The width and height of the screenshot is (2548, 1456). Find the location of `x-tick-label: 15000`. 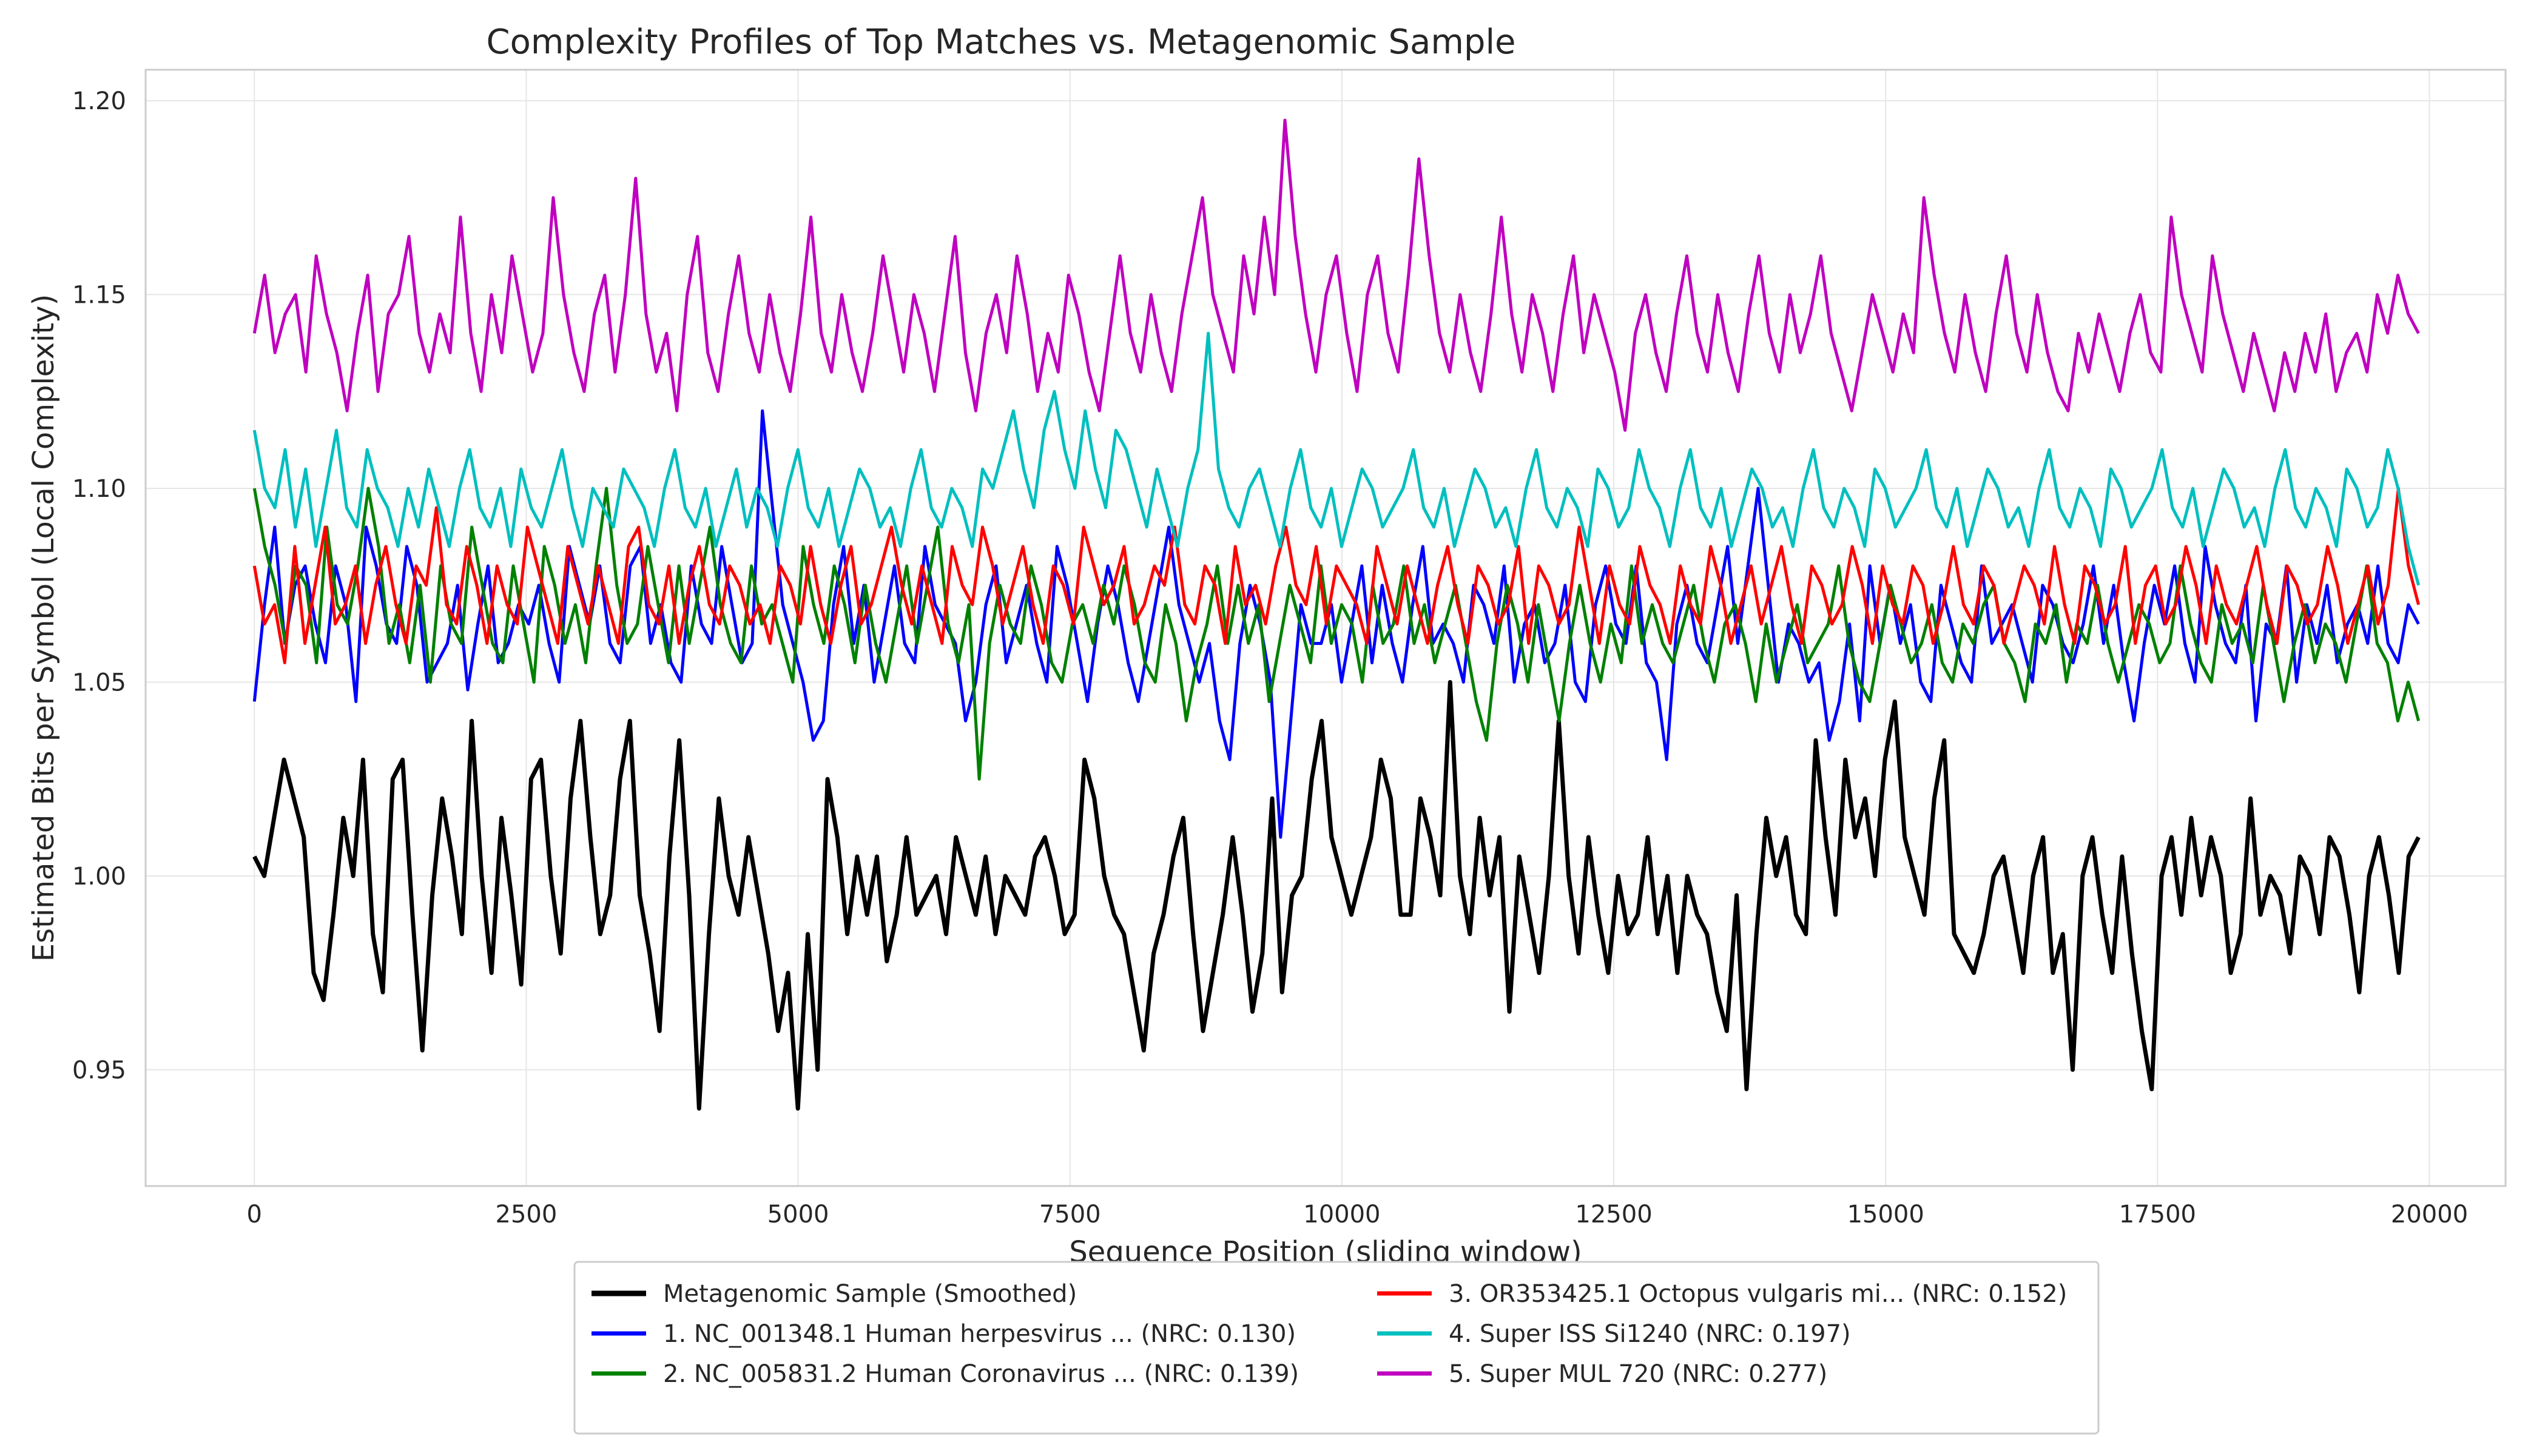

x-tick-label: 15000 is located at coordinates (1885, 1214).